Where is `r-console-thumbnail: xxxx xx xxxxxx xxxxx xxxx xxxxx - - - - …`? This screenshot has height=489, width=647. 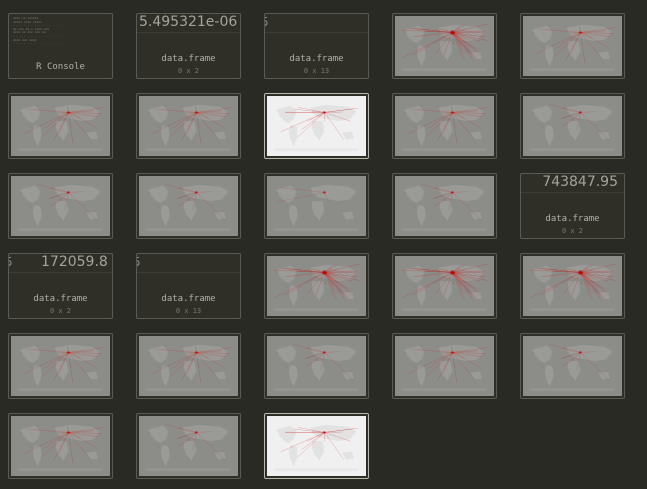 r-console-thumbnail: xxxx xx xxxxxx xxxxx xxxx xxxxx - - - - … is located at coordinates (60, 46).